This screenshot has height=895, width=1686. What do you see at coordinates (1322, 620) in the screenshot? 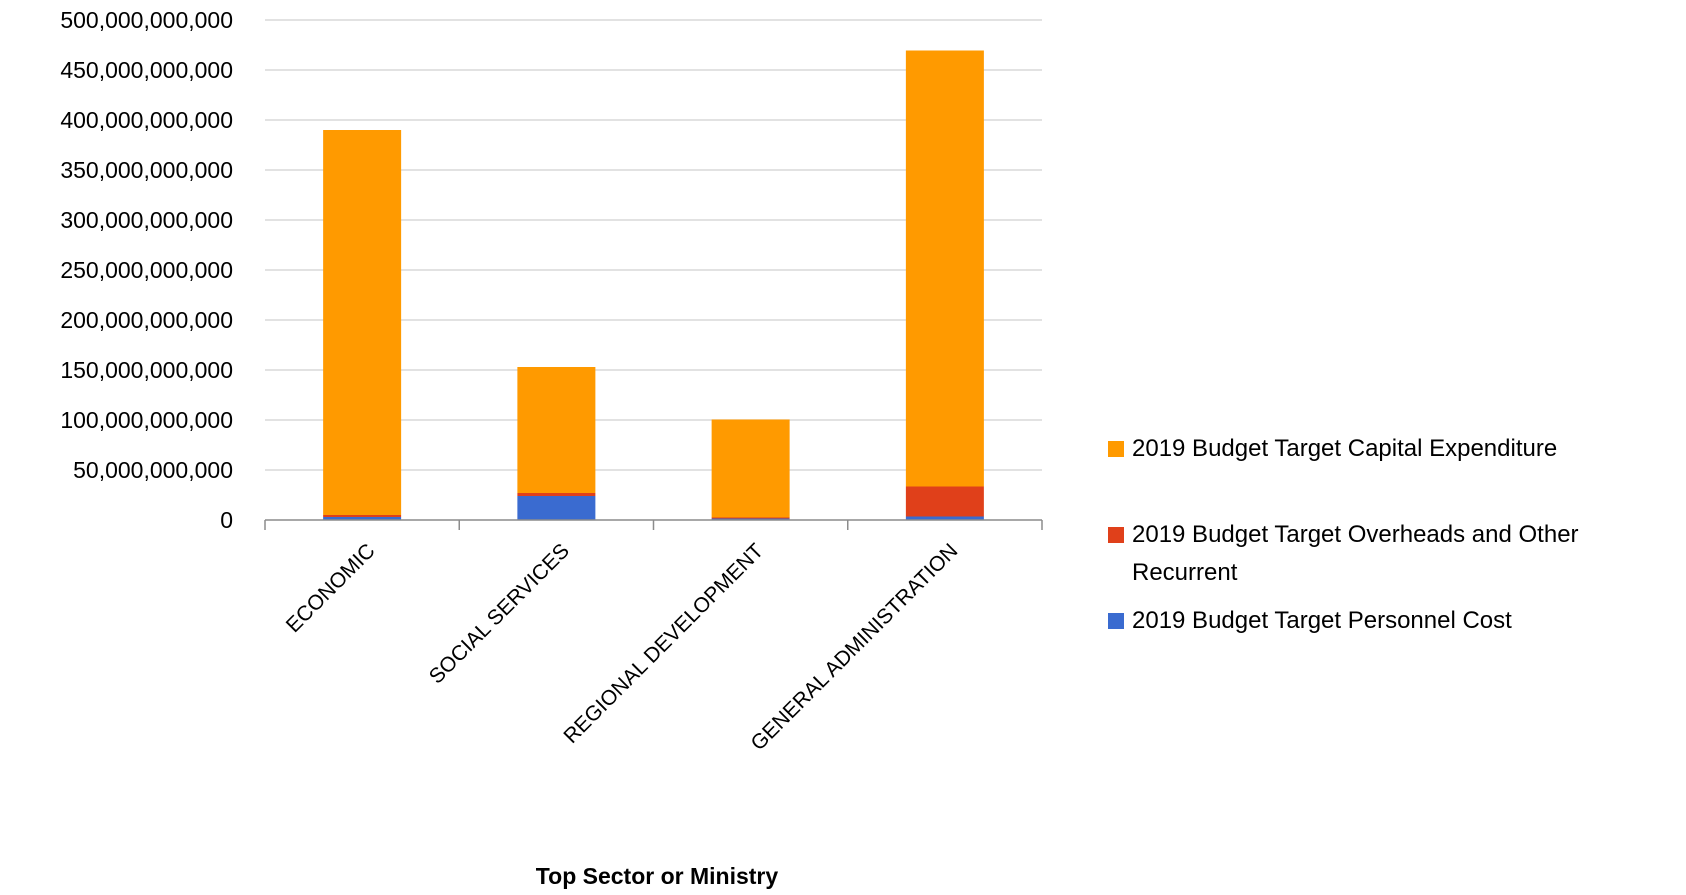
I see `legend-label-personnel-cost: 2019 Budget Target Personnel Cost` at bounding box center [1322, 620].